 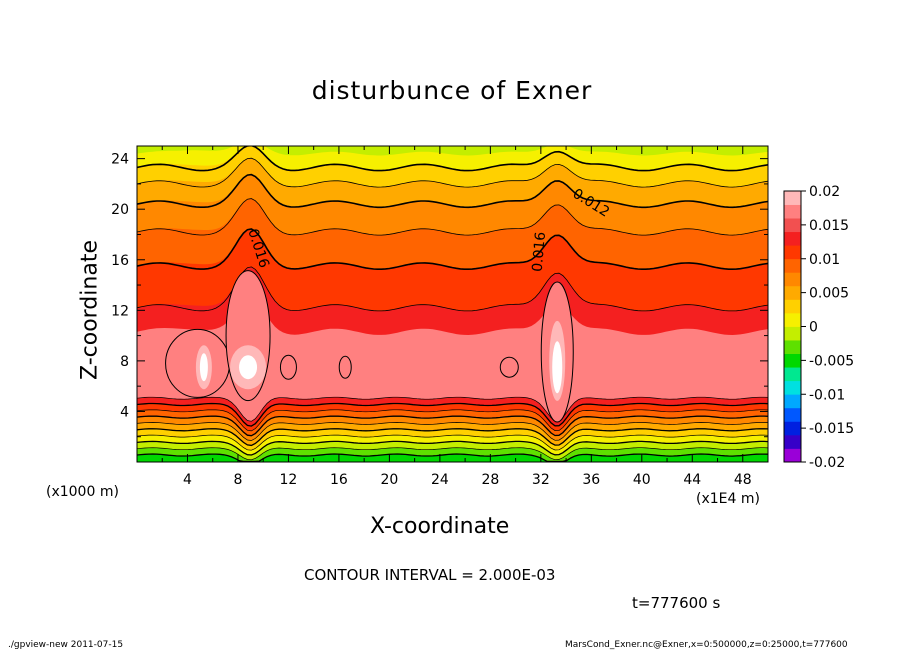 What do you see at coordinates (187, 480) in the screenshot?
I see `x-tick-label: 4` at bounding box center [187, 480].